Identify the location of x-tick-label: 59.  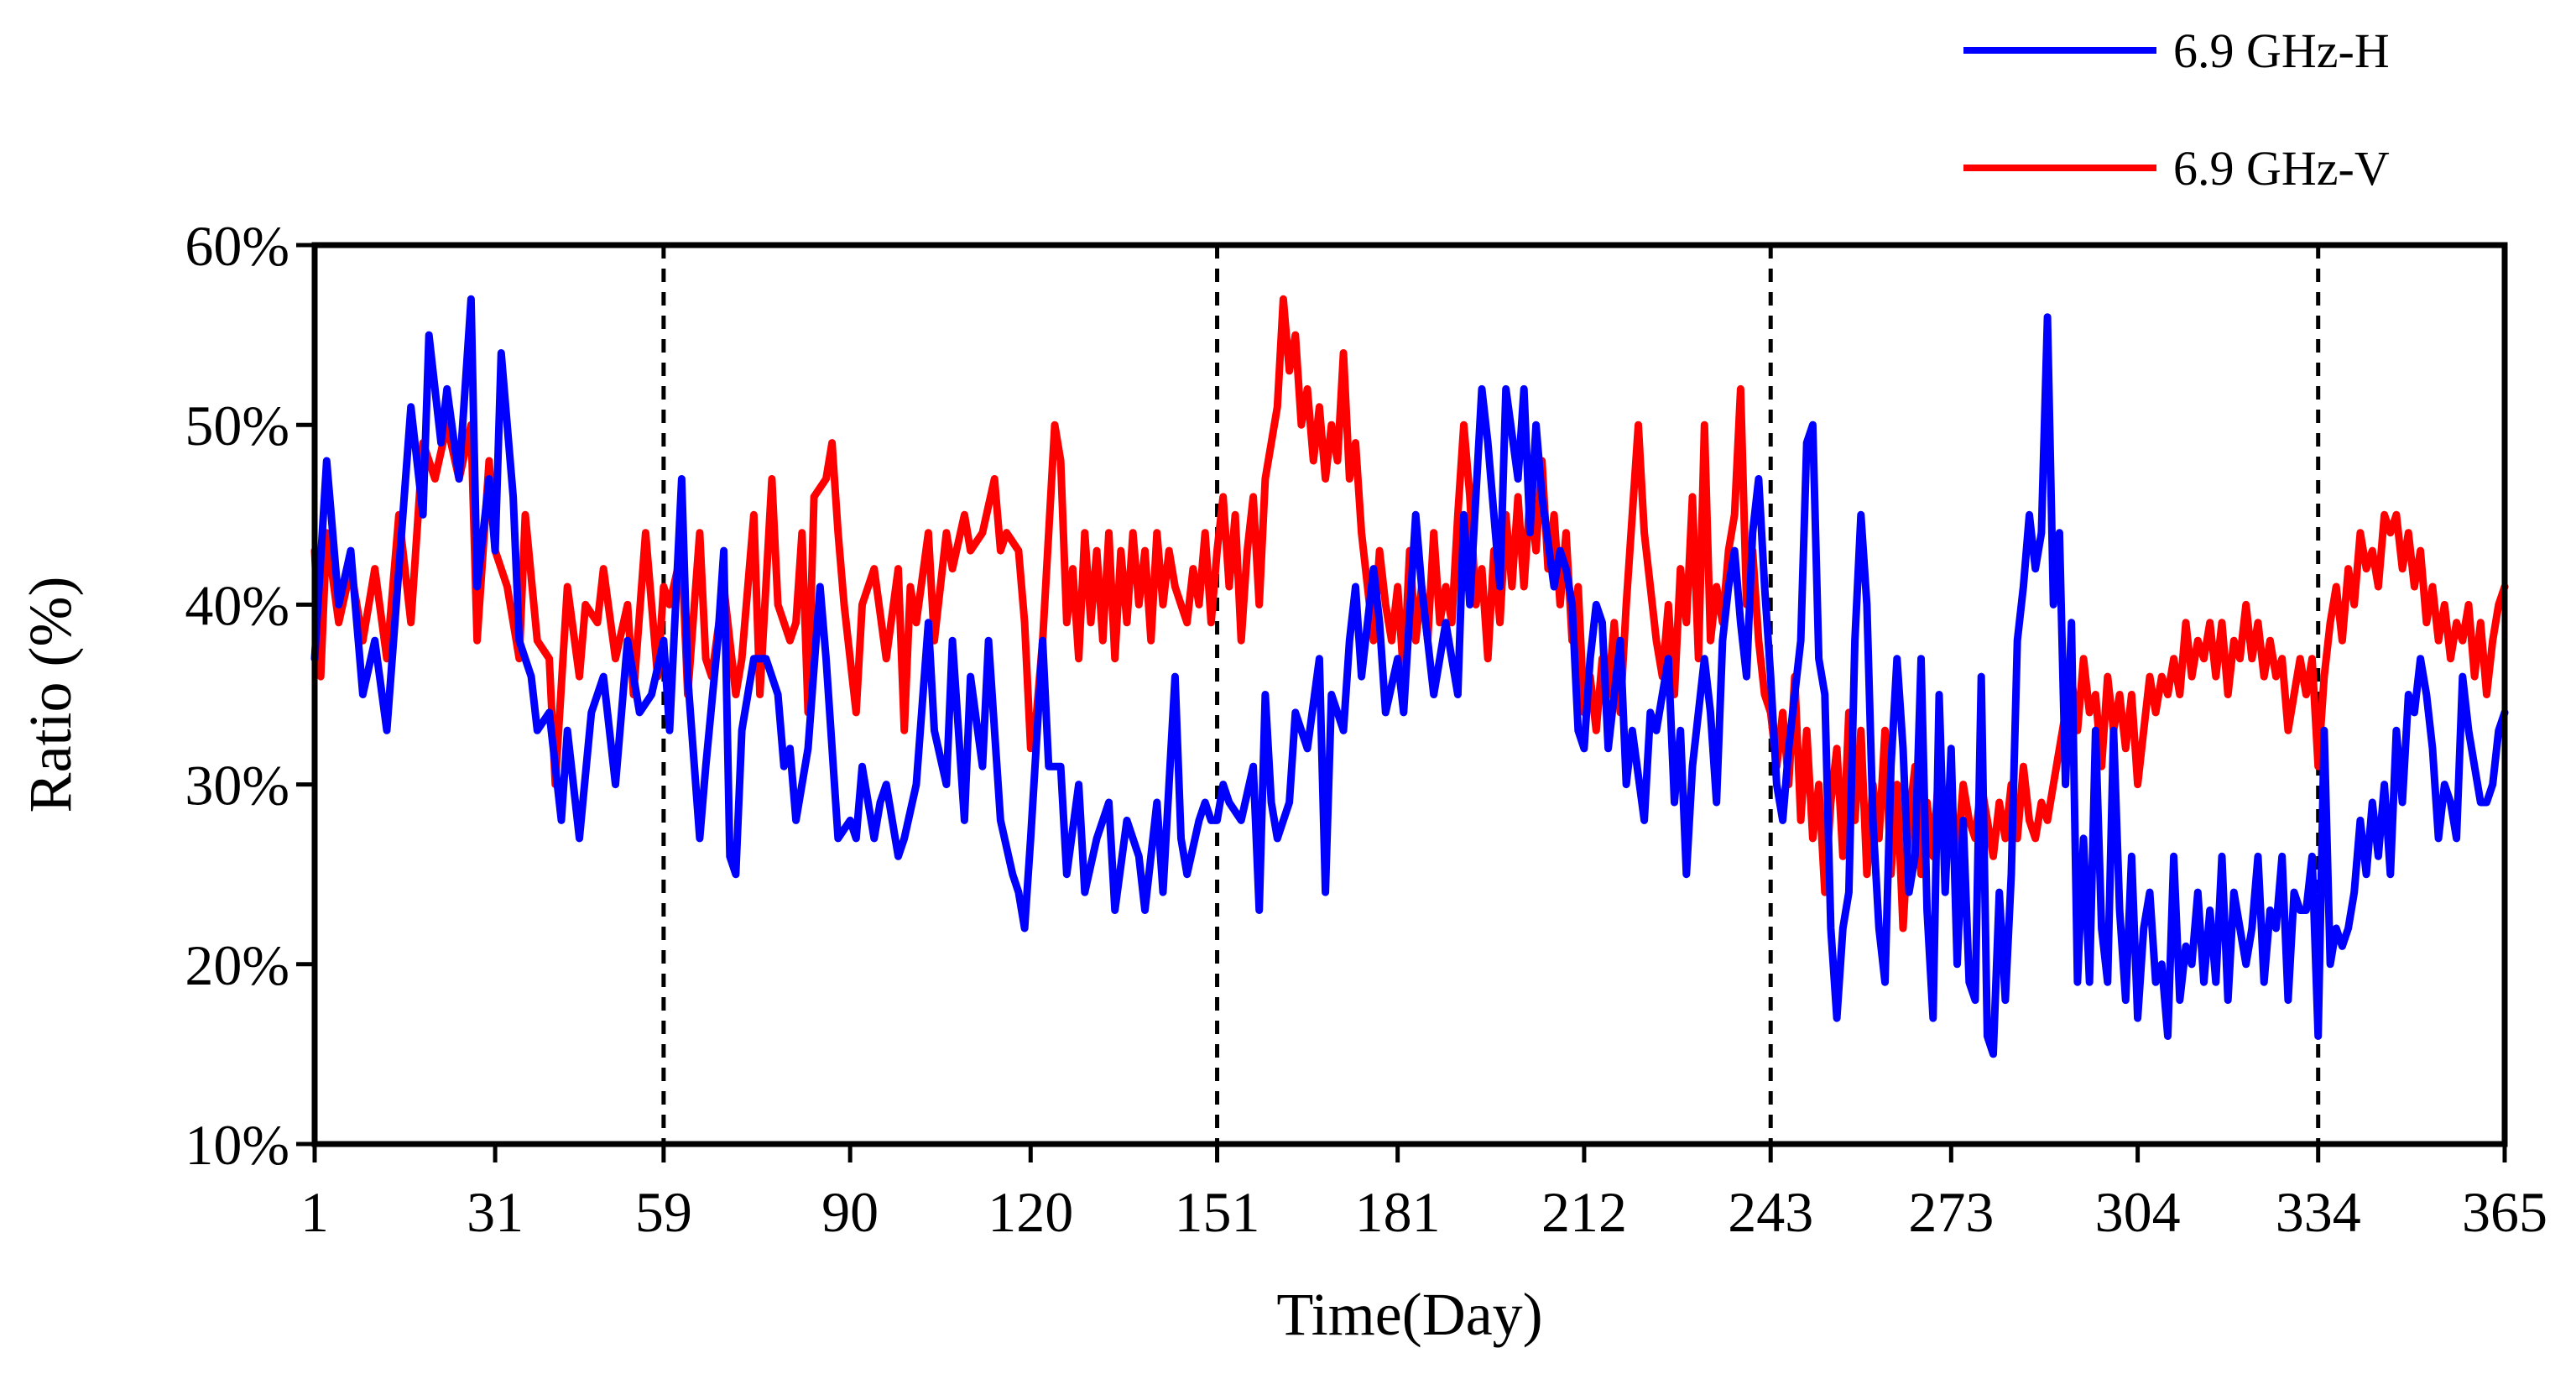
(663, 1212).